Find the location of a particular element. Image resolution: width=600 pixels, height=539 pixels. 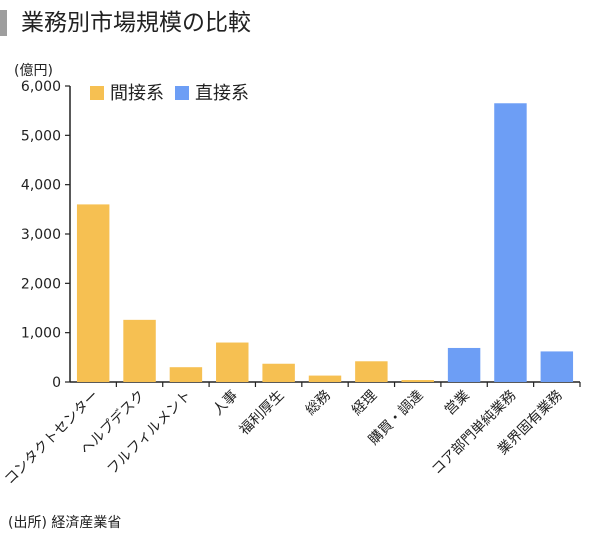

category-label: コア部門単純業務 is located at coordinates (474, 433).